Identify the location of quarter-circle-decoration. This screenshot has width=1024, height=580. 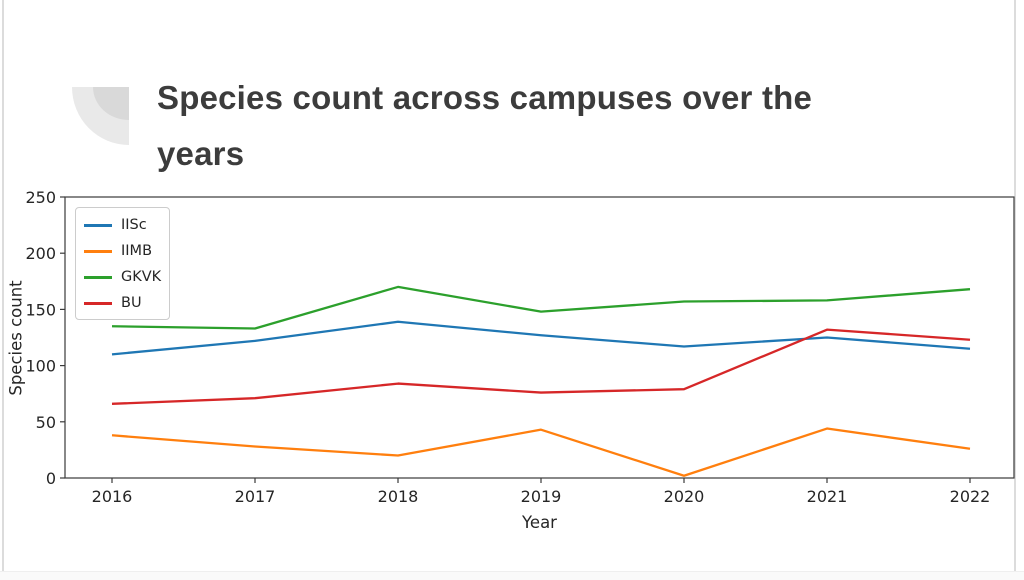
(100, 116).